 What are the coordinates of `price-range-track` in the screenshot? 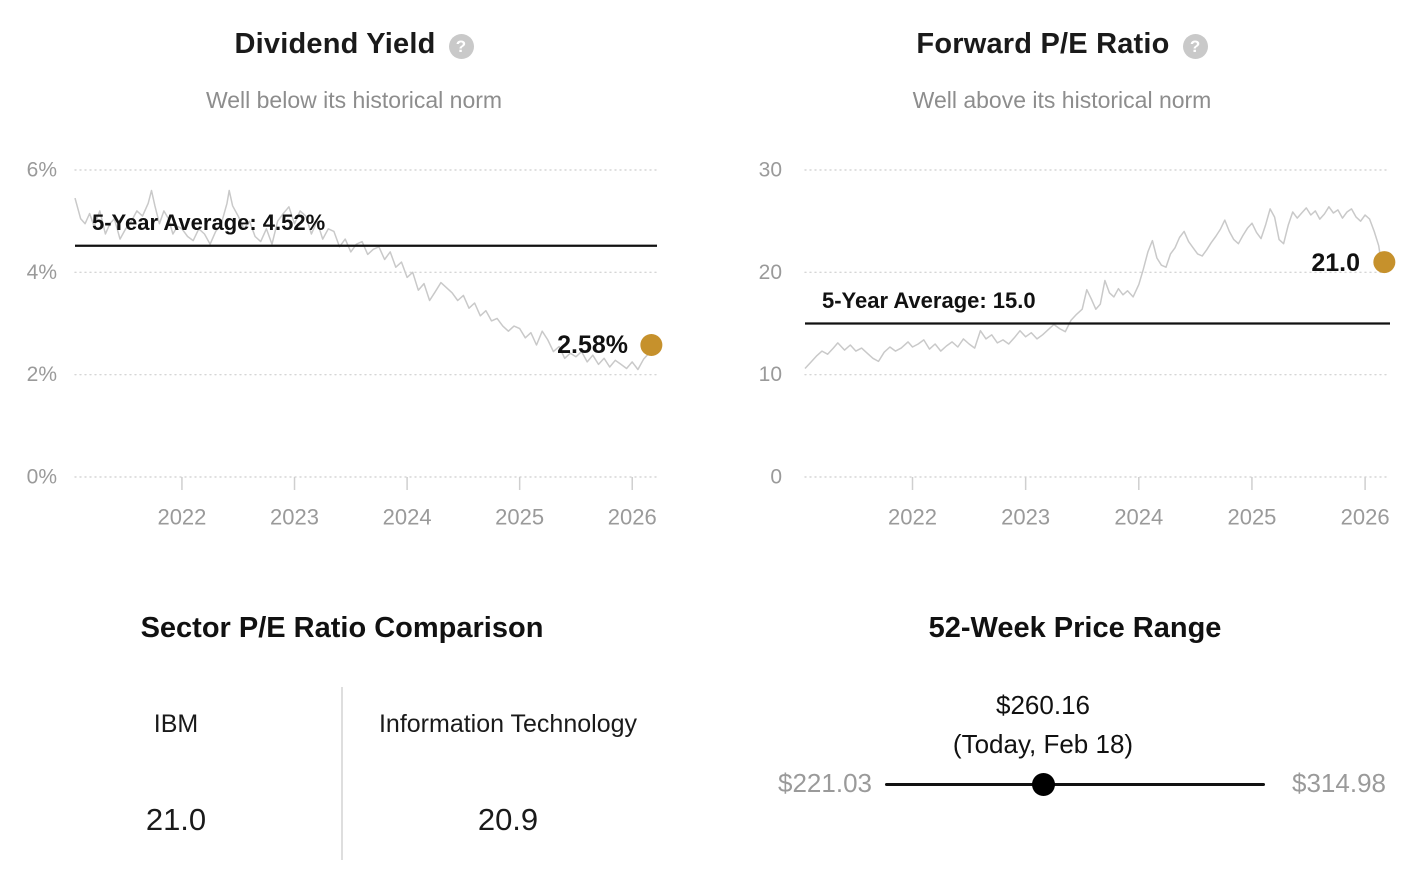 It's located at (1075, 784).